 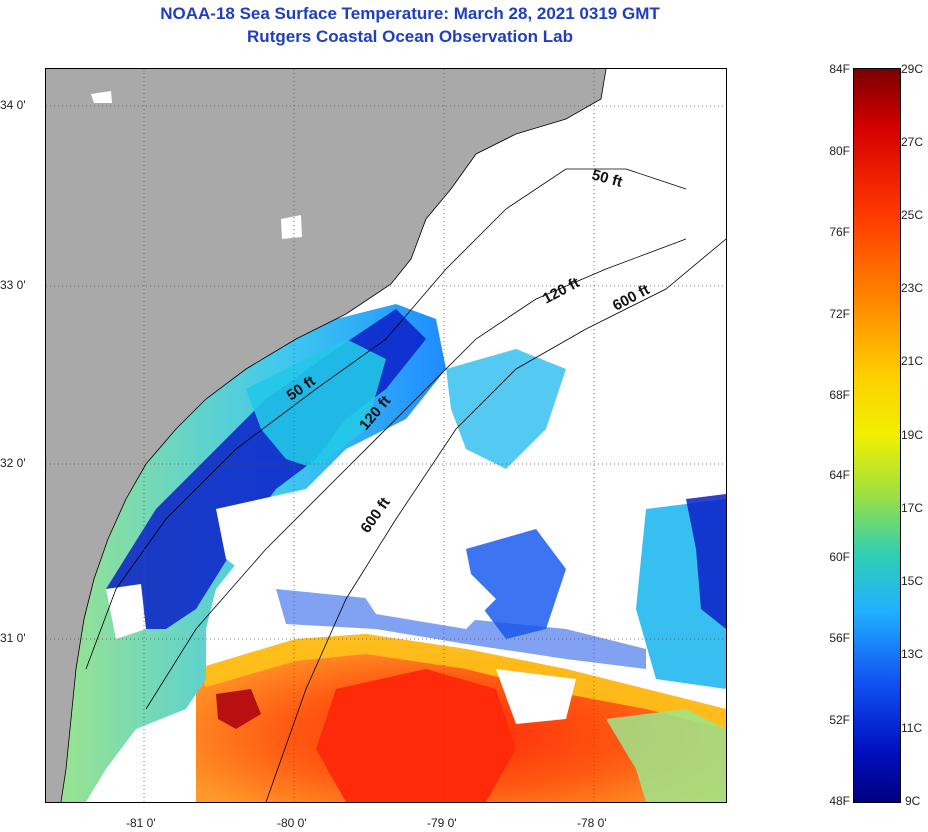 I want to click on cb-label-23C: 23C, so click(x=912, y=288).